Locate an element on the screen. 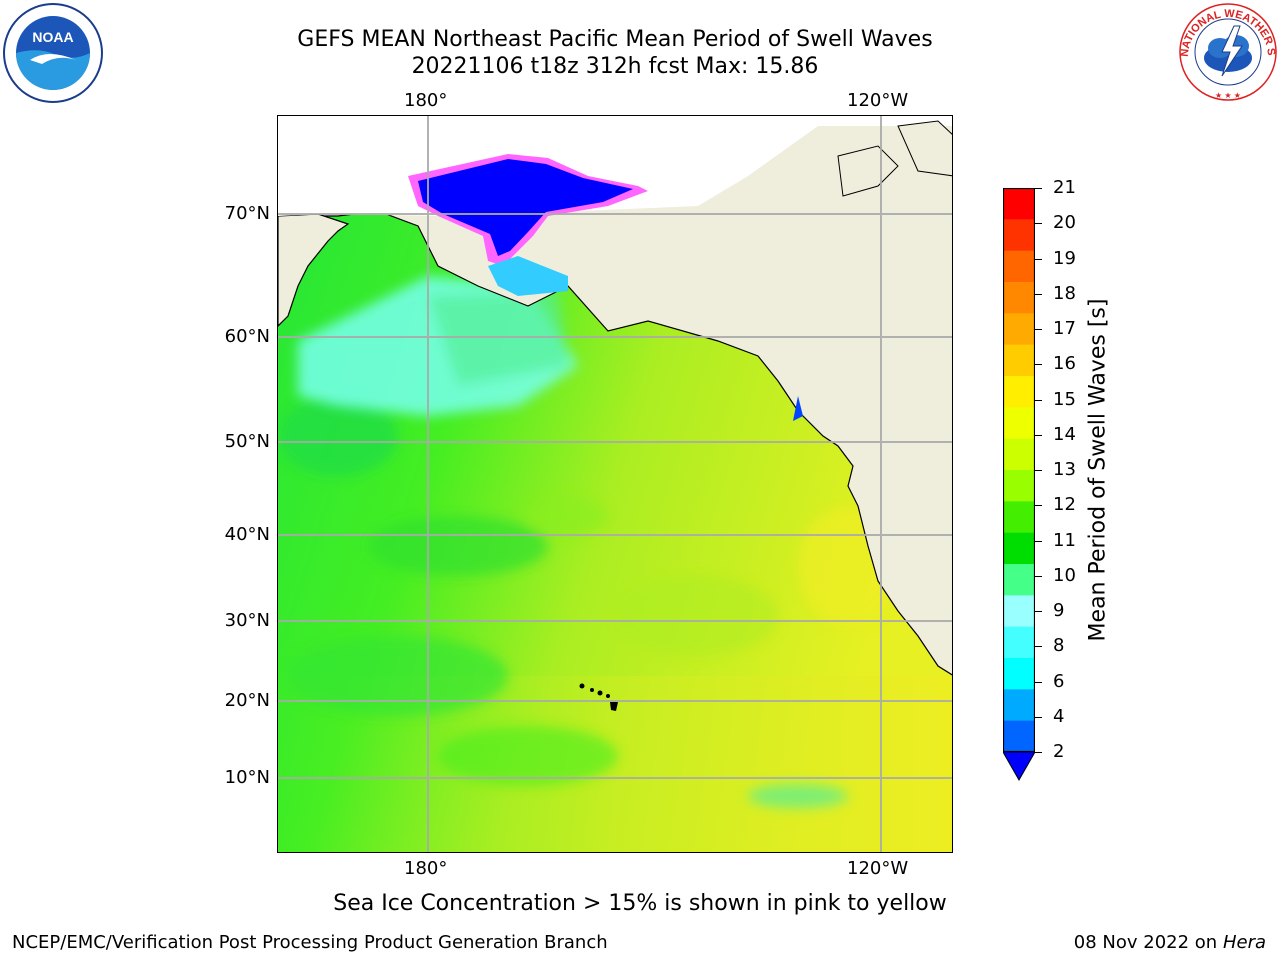 The height and width of the screenshot is (960, 1280). colorbar-frame is located at coordinates (1019, 470).